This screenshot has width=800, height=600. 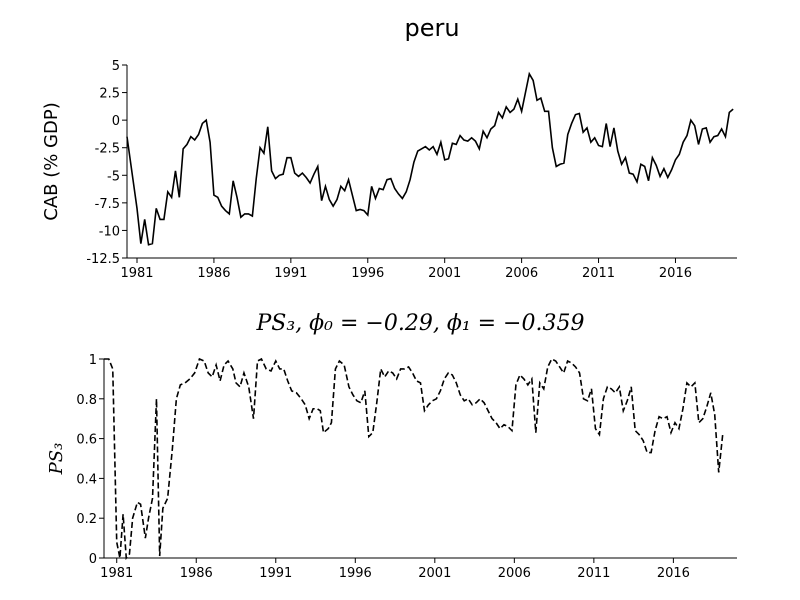 I want to click on y-tick-label: 1, so click(x=93, y=360).